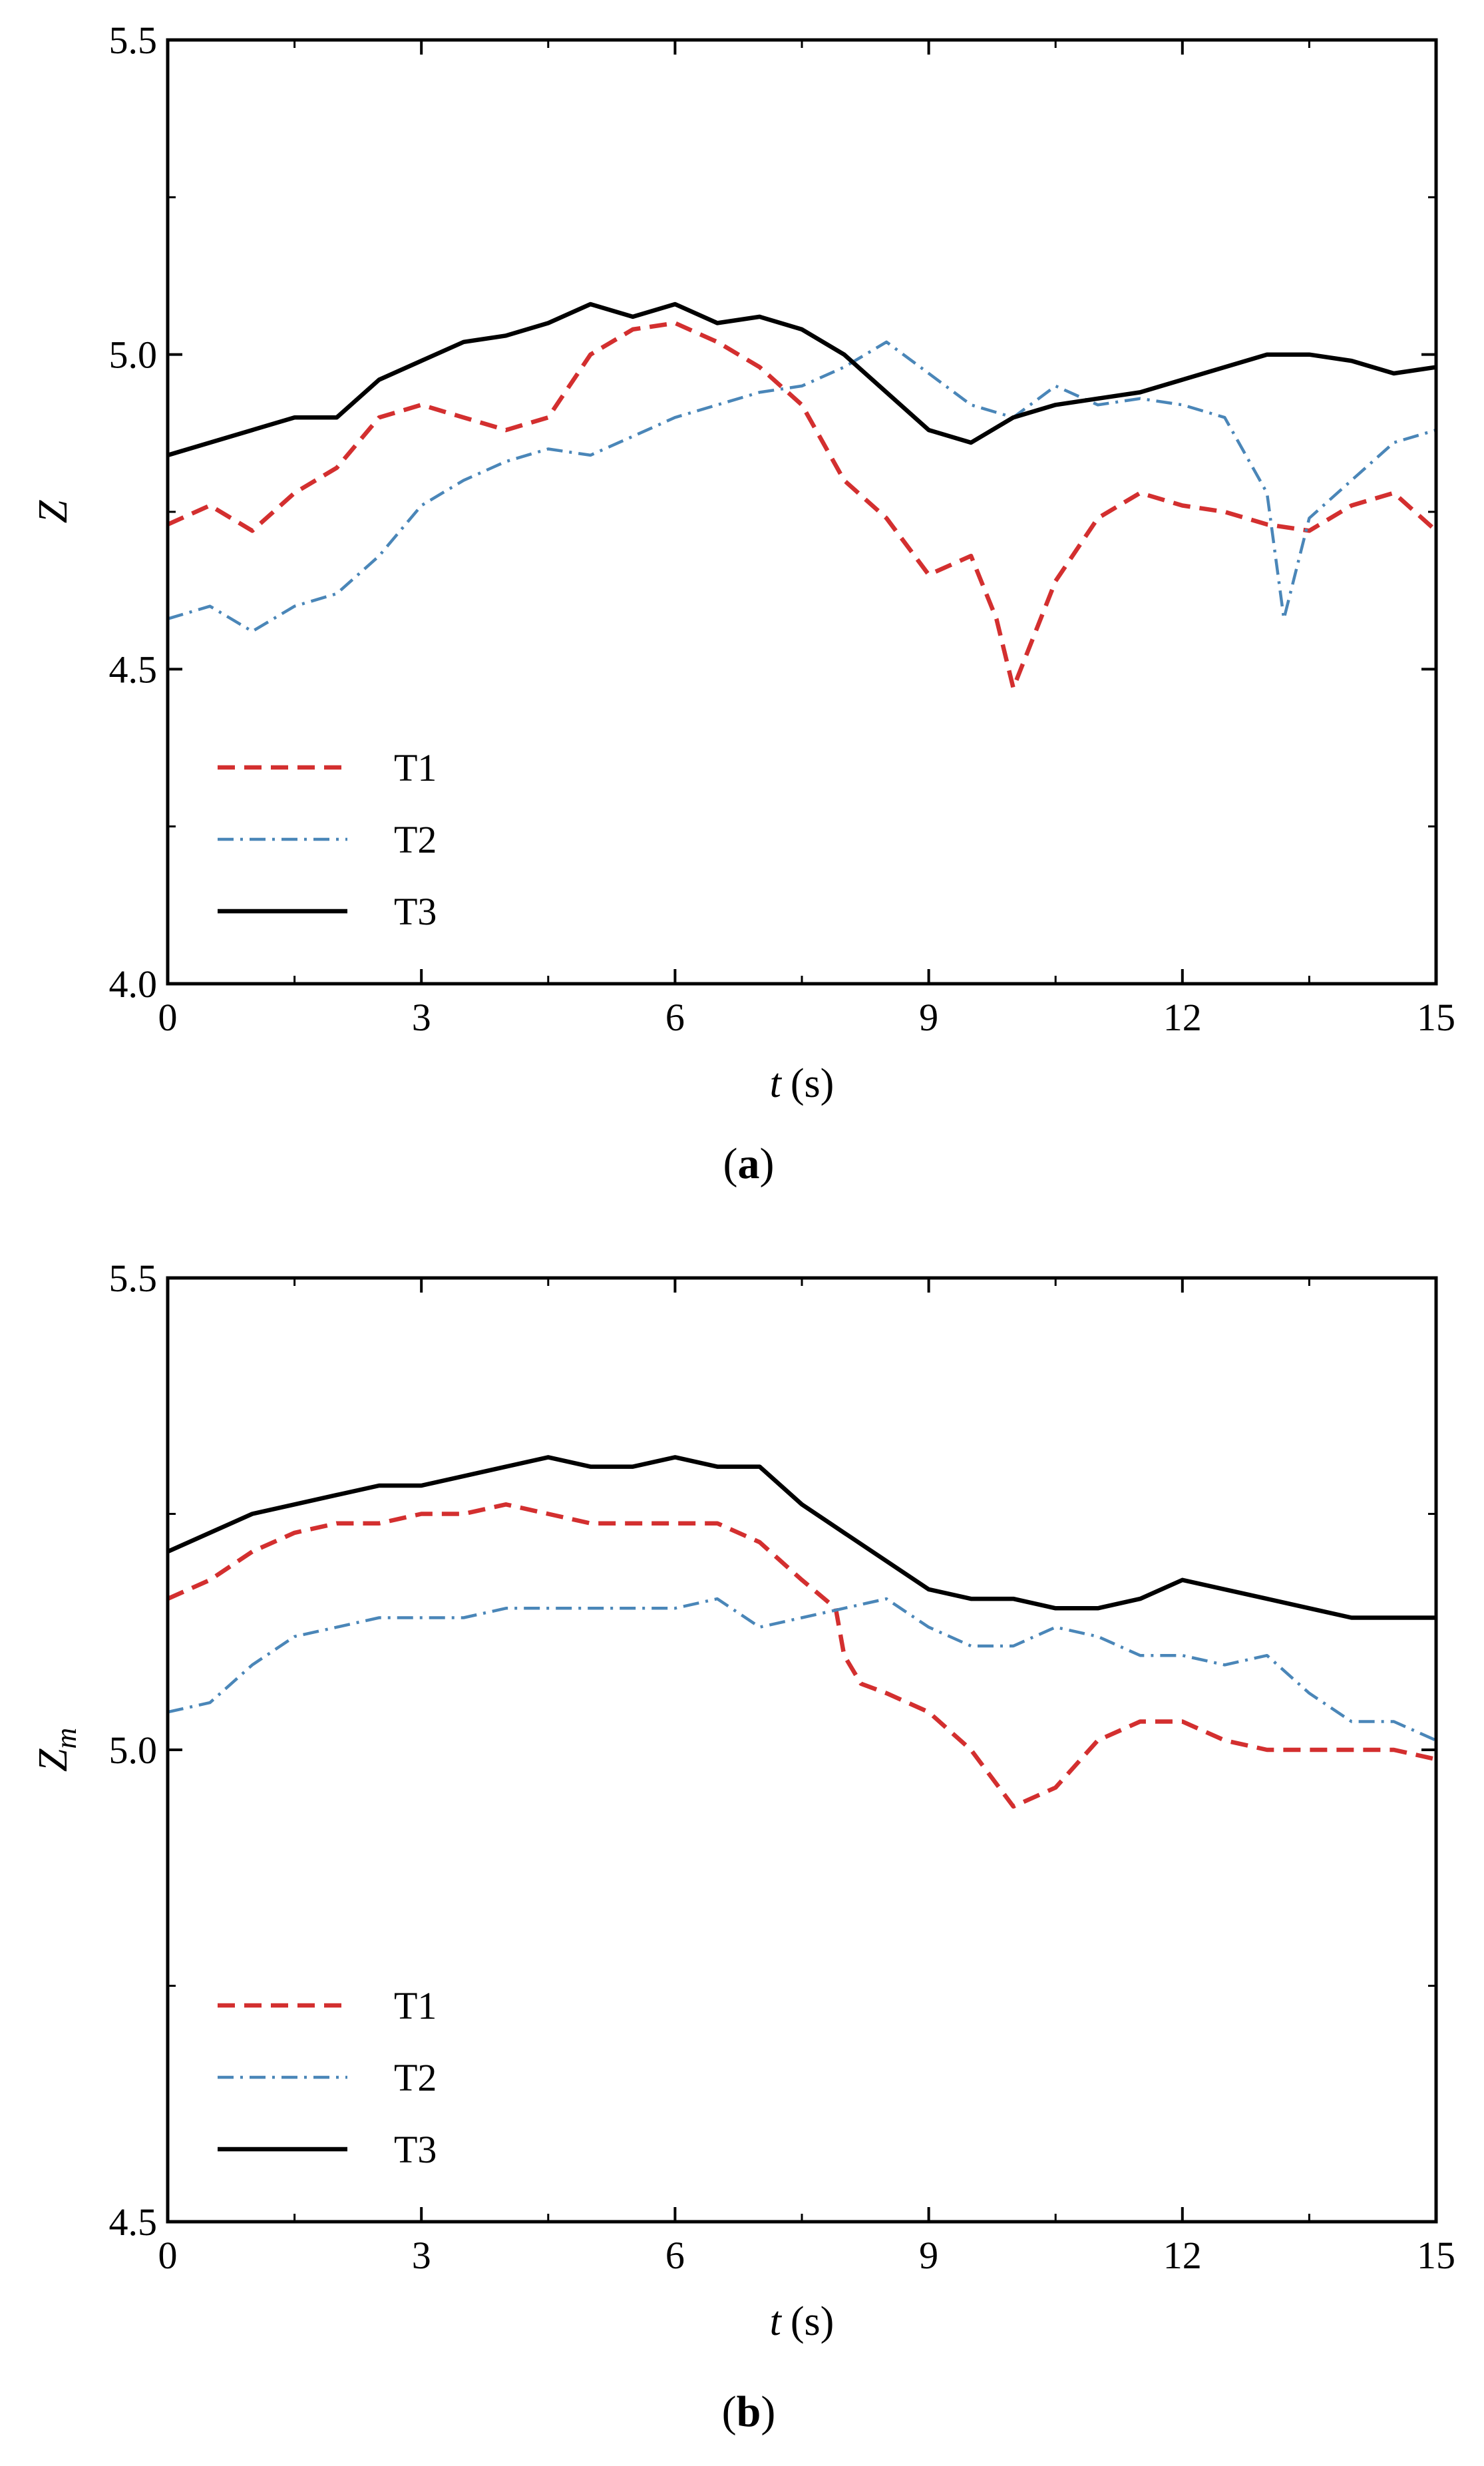 The image size is (1484, 2466). I want to click on y-tick-label: 4.0, so click(133, 984).